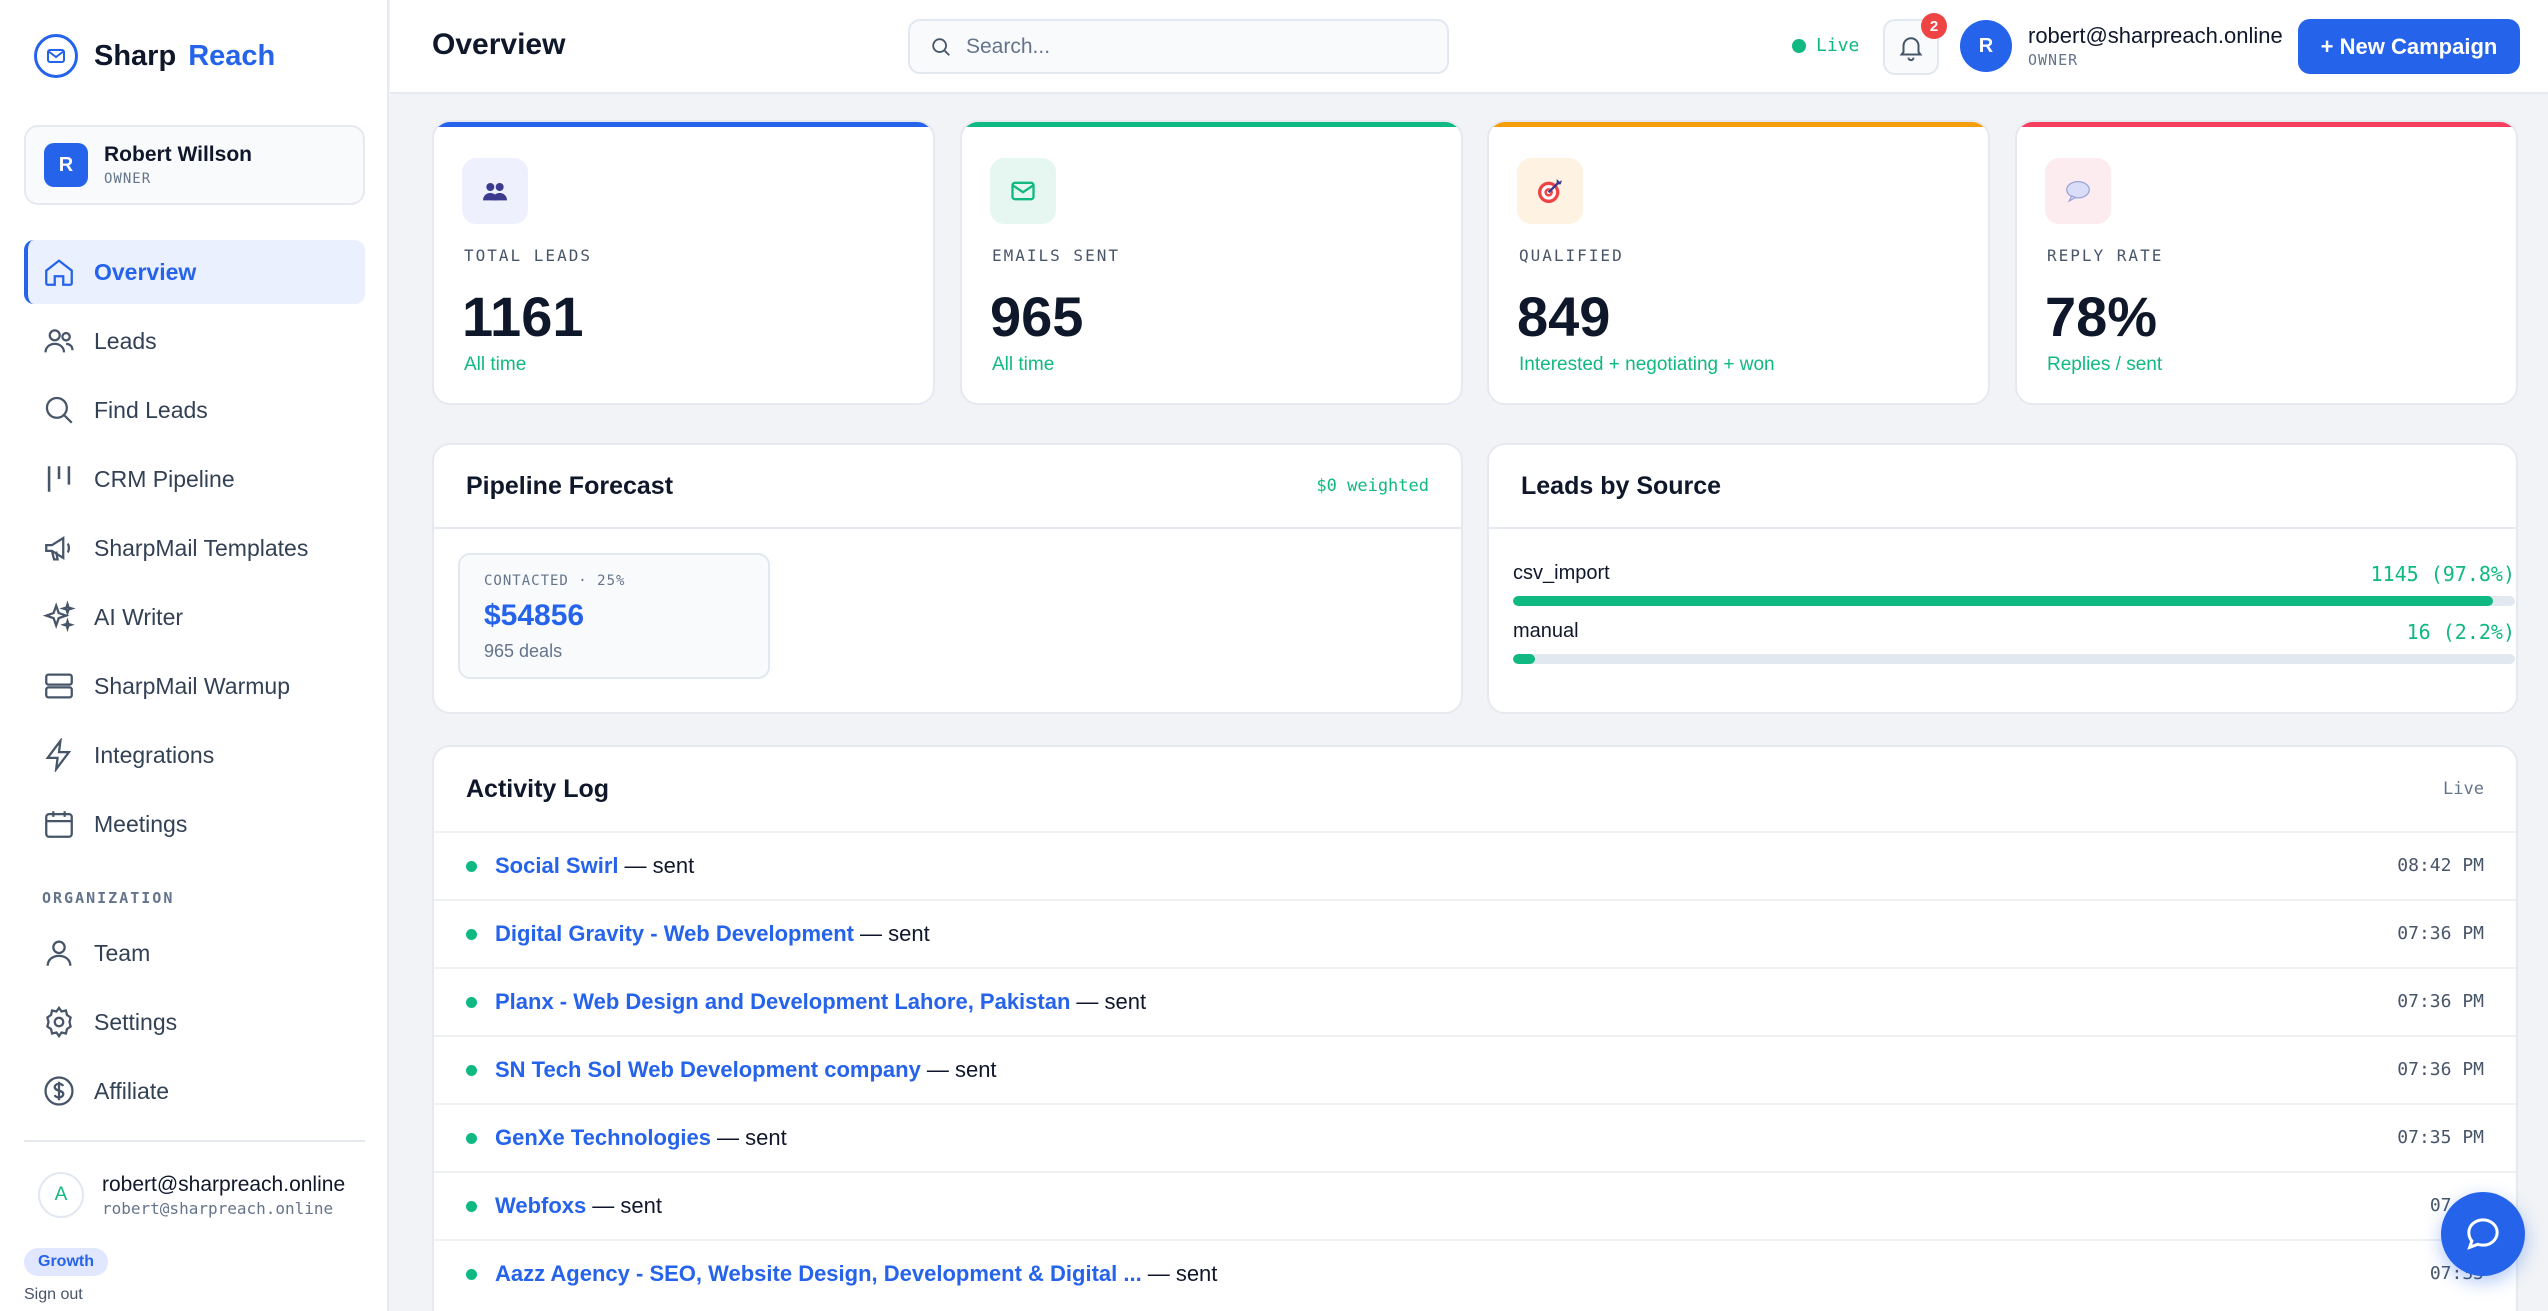 The height and width of the screenshot is (1311, 2548). I want to click on chat-button, so click(2483, 1234).